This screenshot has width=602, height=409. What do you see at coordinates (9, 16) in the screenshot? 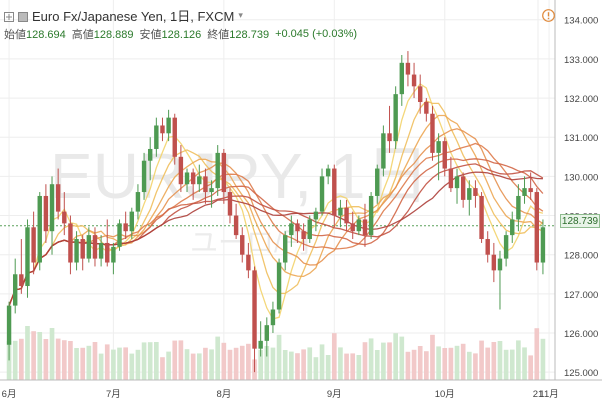
I see `expand-icon` at bounding box center [9, 16].